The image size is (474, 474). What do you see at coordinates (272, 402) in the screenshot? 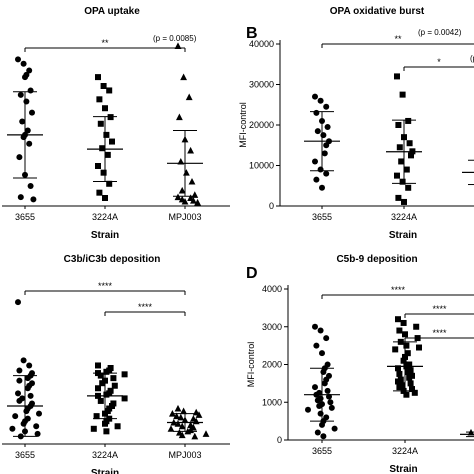
I see `y-tick-label: 1000` at bounding box center [272, 402].